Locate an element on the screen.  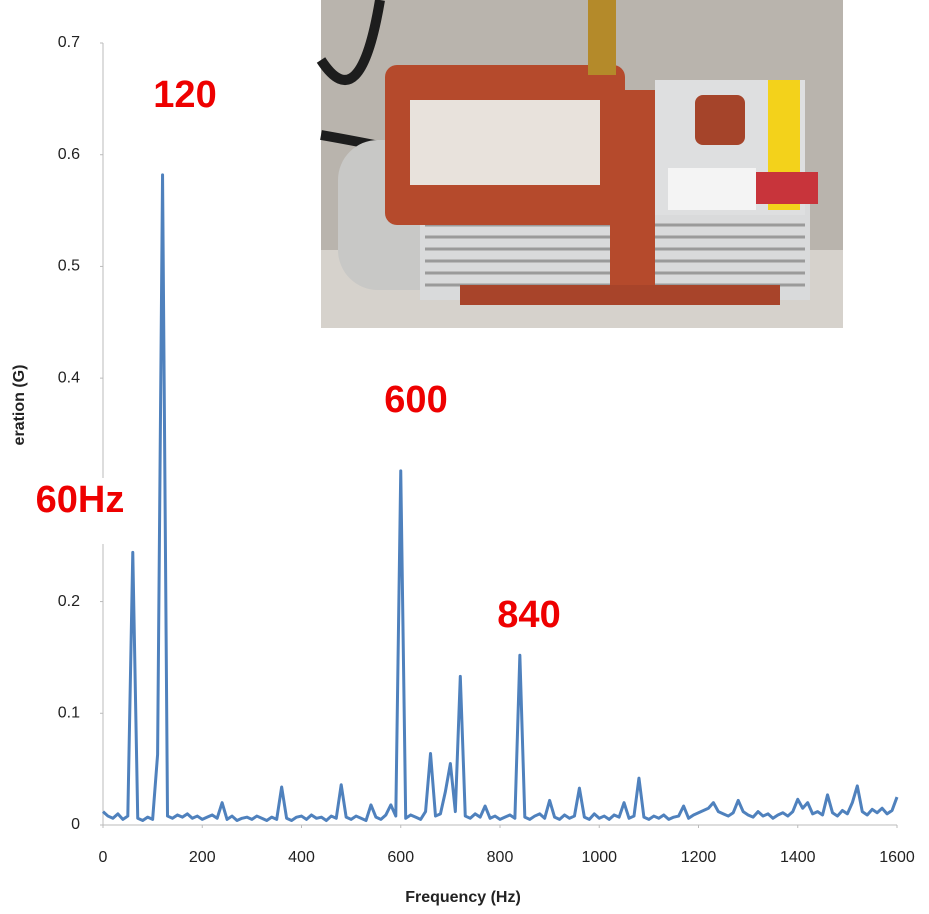
x-tick-label: 0 is located at coordinates (103, 857).